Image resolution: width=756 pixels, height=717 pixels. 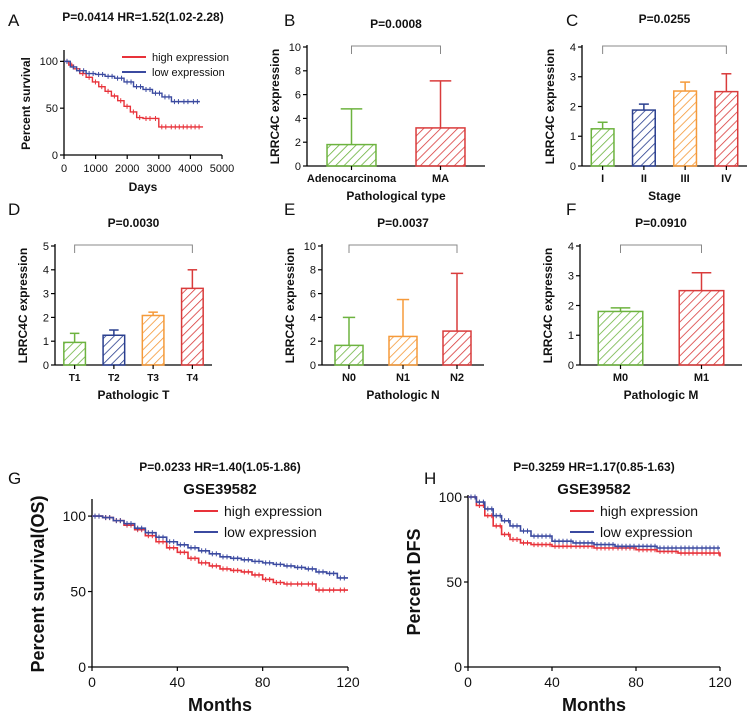 I want to click on x-tick-label: MA, so click(x=440, y=179).